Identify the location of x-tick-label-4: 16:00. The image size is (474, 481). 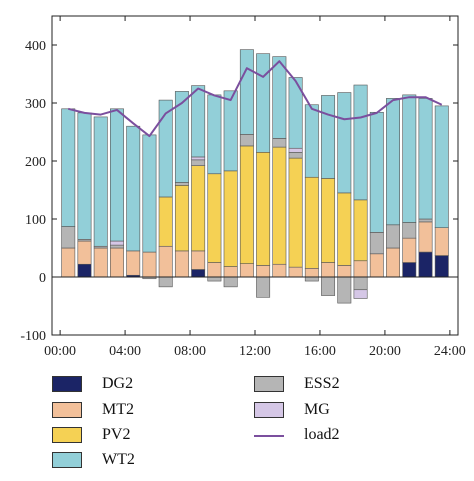
(320, 351).